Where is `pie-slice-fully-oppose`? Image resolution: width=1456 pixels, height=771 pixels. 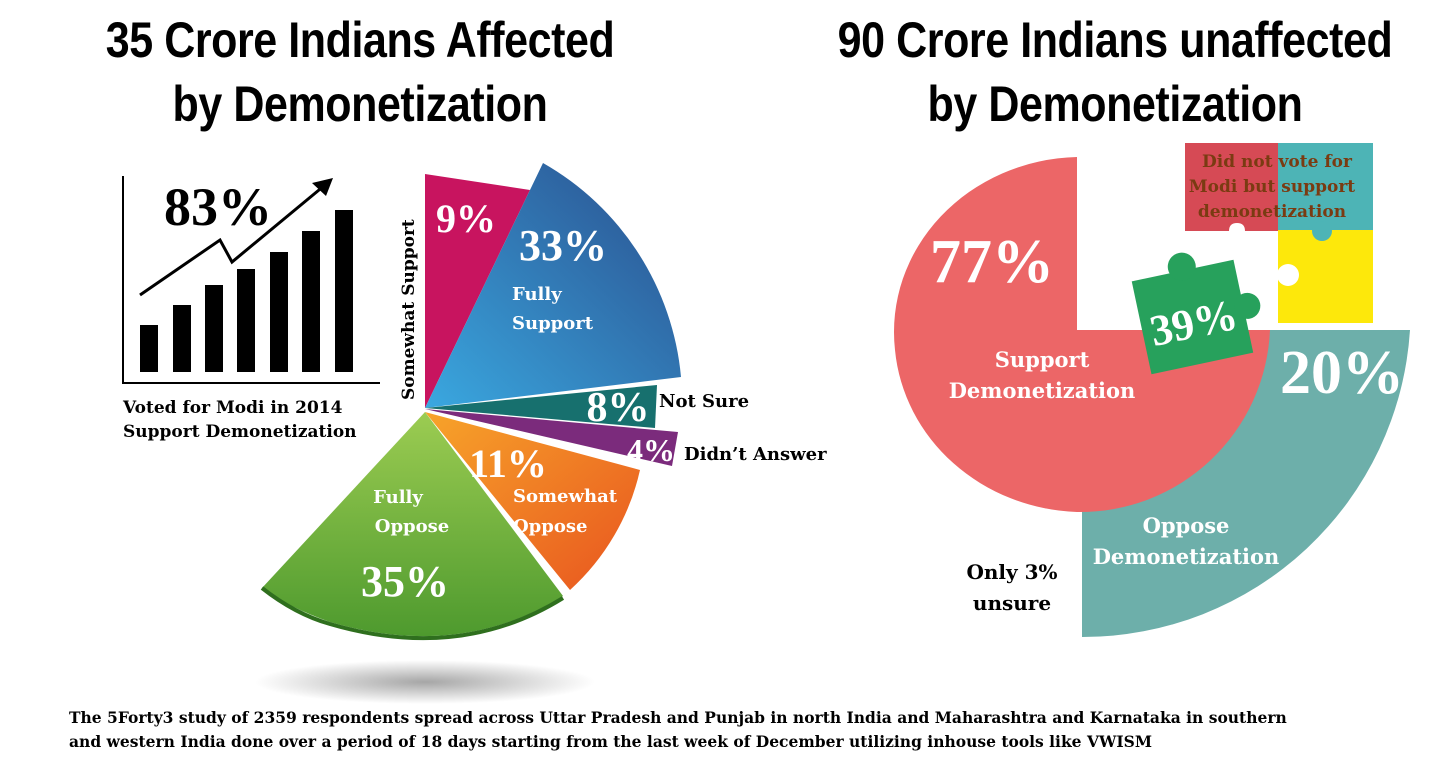 pie-slice-fully-oppose is located at coordinates (412, 524).